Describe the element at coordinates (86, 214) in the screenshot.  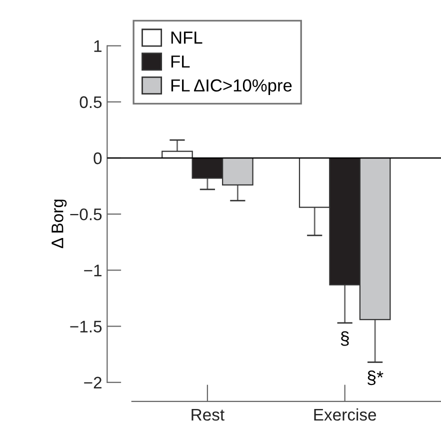
I see `y-tick-label: −0.5` at that location.